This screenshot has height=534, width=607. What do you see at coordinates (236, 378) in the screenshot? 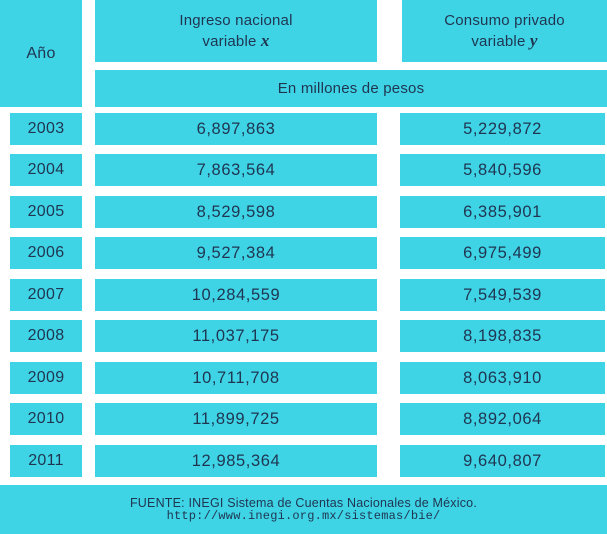
I see `income-cell: 10,711,708` at bounding box center [236, 378].